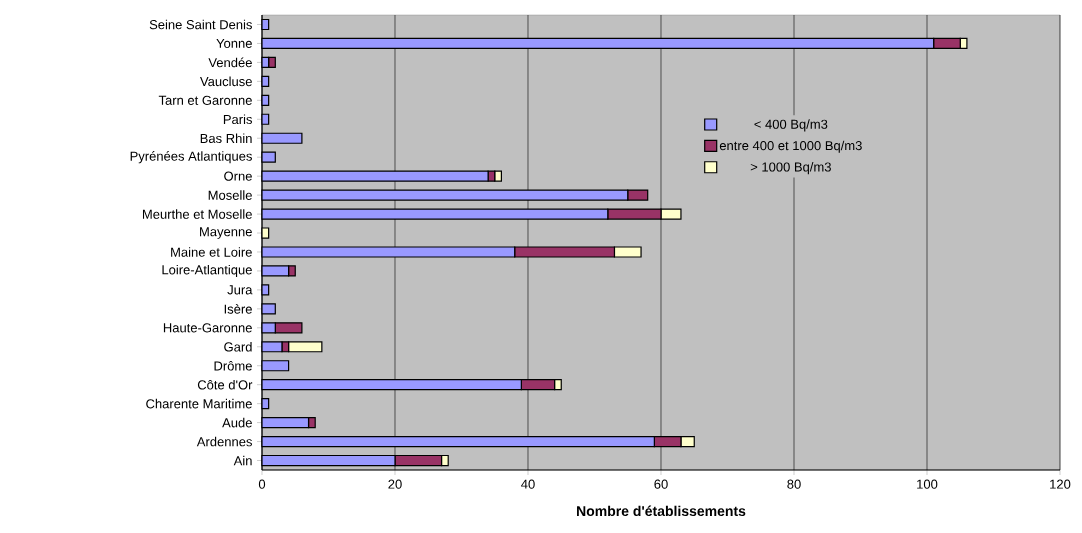  What do you see at coordinates (790, 168) in the screenshot?
I see `text: > 1000 Bq/m3` at bounding box center [790, 168].